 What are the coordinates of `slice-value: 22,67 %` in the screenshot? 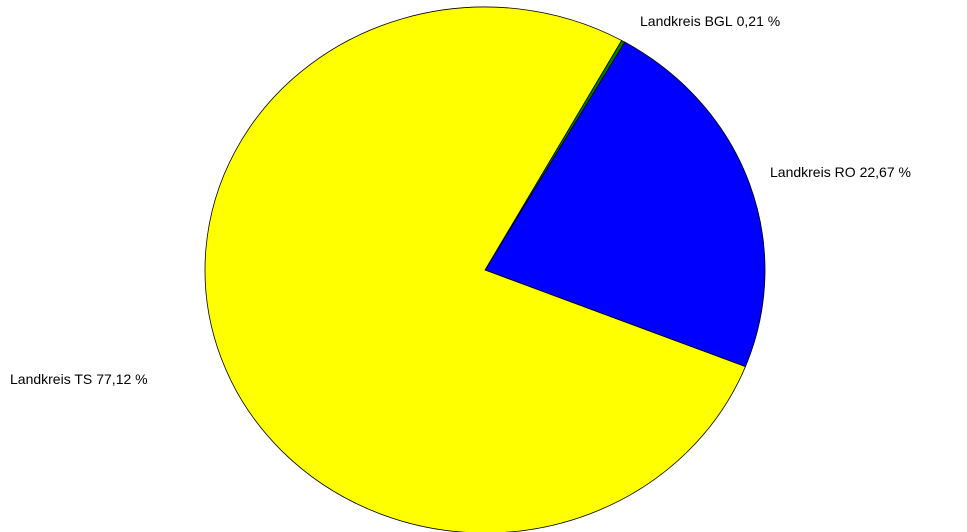 It's located at (885, 172).